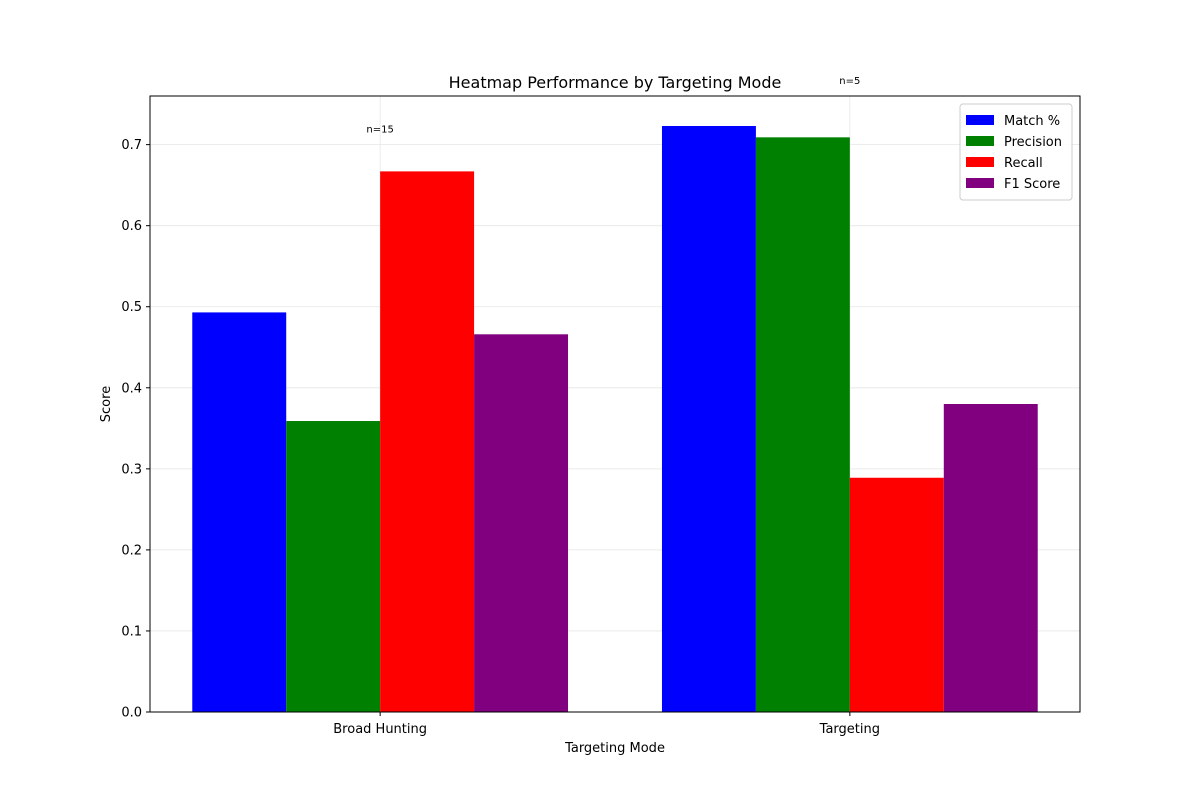  What do you see at coordinates (131, 307) in the screenshot?
I see `y-tick-label: 0.5` at bounding box center [131, 307].